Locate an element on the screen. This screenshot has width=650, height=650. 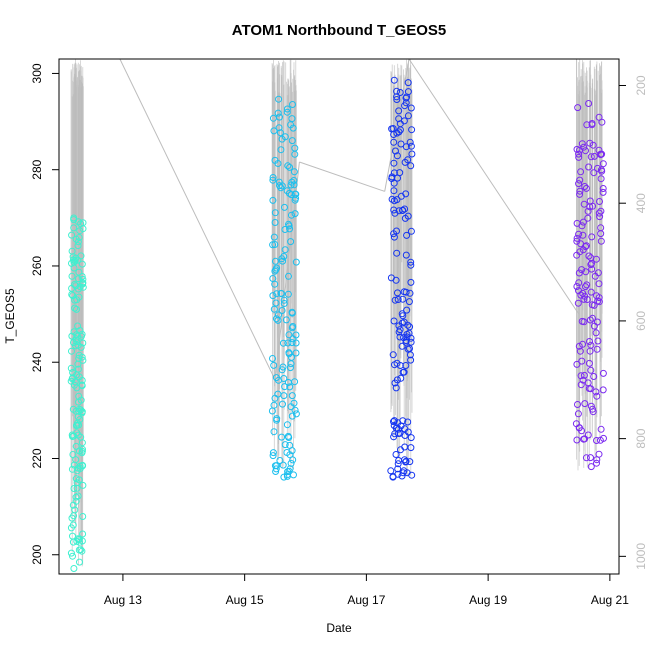
y-tick-label: 300 is located at coordinates (37, 73).